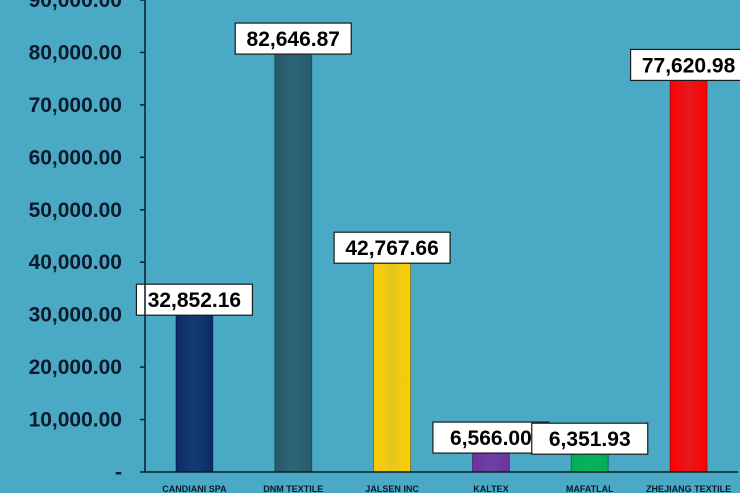 This screenshot has height=493, width=740. Describe the element at coordinates (293, 488) in the screenshot. I see `category-label: DNM TEXTILE` at that location.